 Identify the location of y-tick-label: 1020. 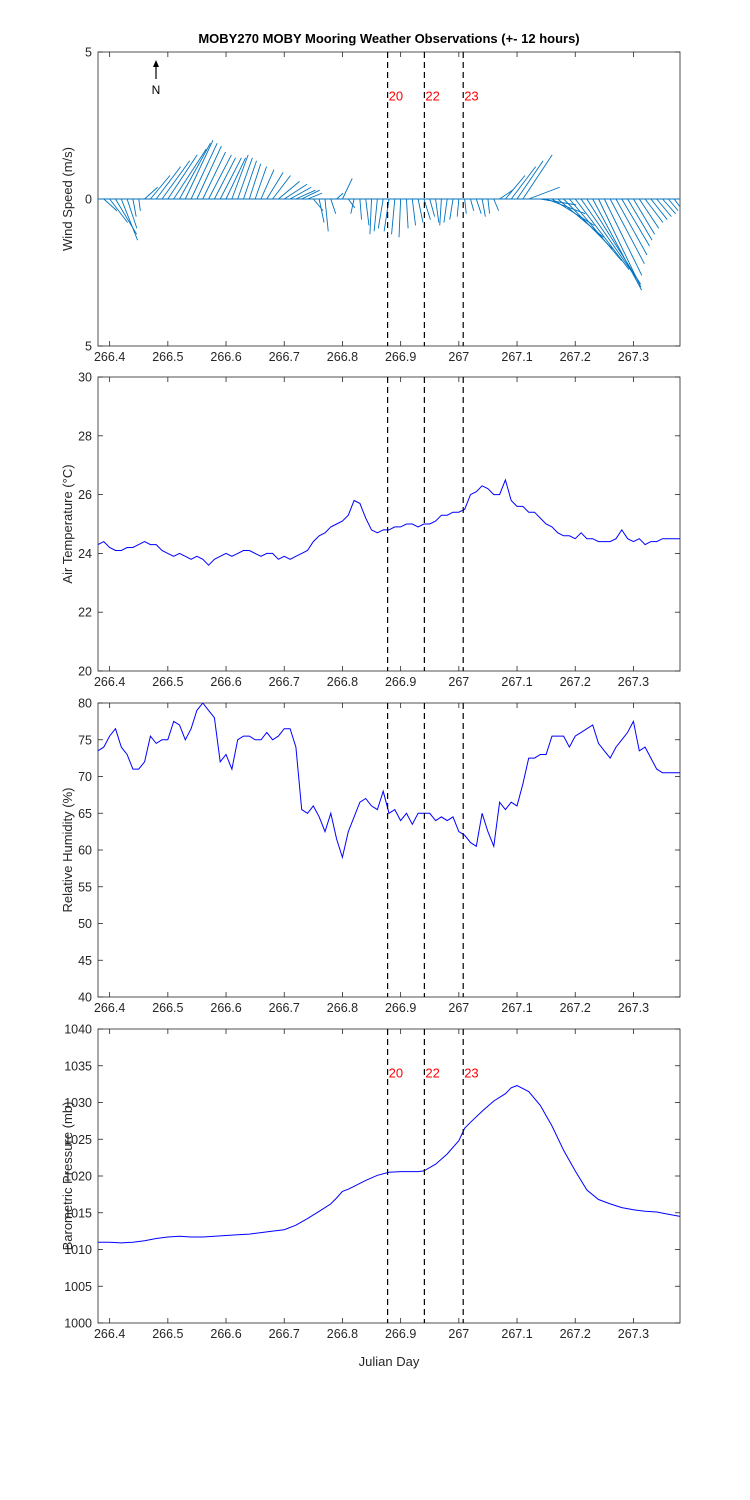
(78, 1177).